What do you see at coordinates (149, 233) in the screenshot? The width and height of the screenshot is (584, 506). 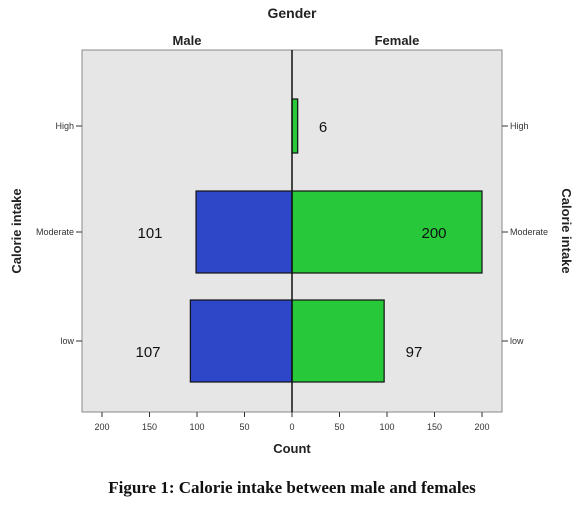 I see `data-label-male-moderate: 101` at bounding box center [149, 233].